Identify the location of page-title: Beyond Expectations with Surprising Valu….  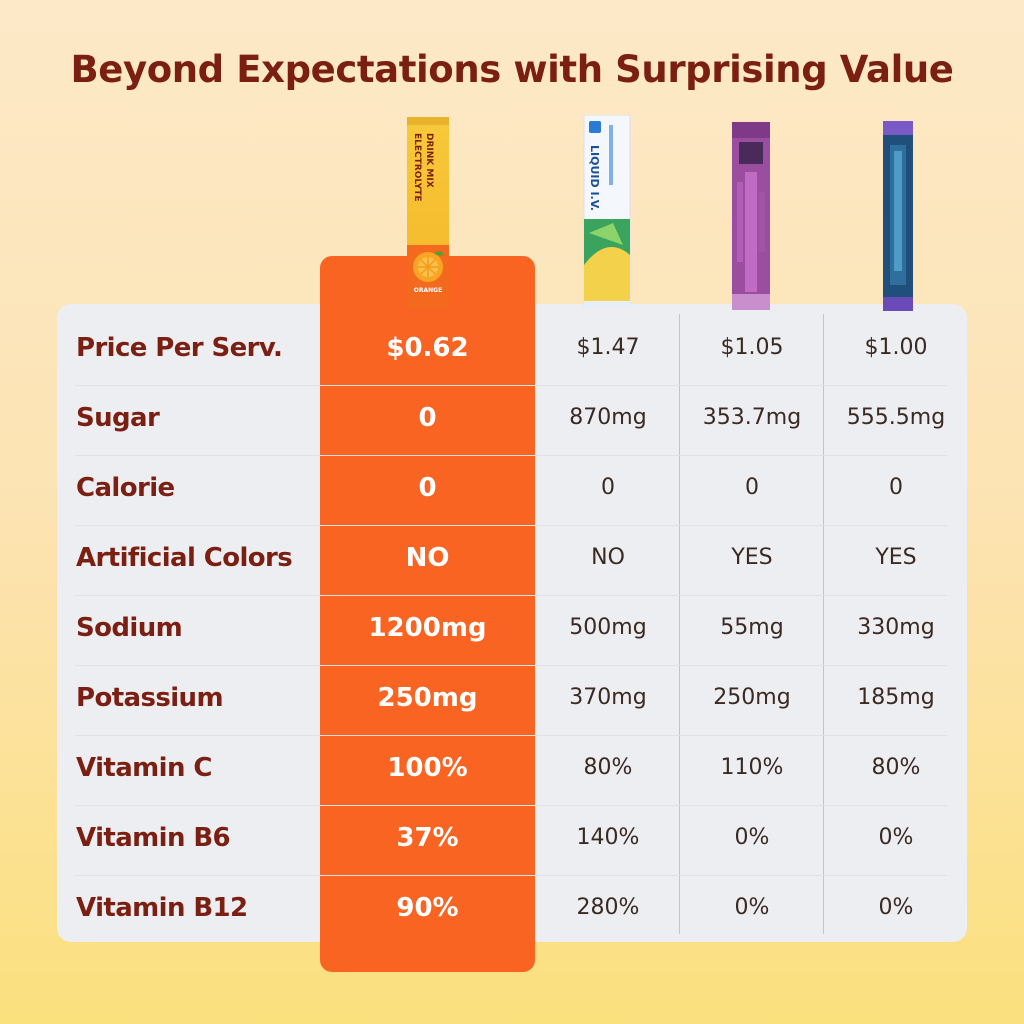
(512, 69).